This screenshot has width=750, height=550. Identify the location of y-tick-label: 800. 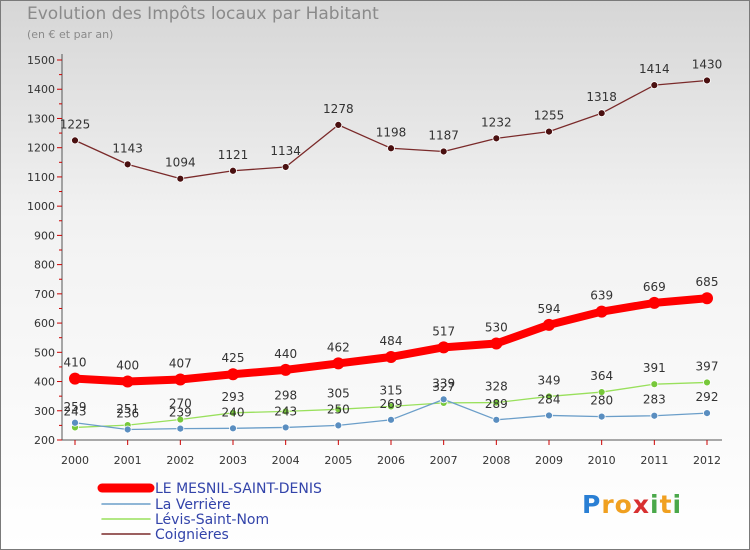
(44, 265).